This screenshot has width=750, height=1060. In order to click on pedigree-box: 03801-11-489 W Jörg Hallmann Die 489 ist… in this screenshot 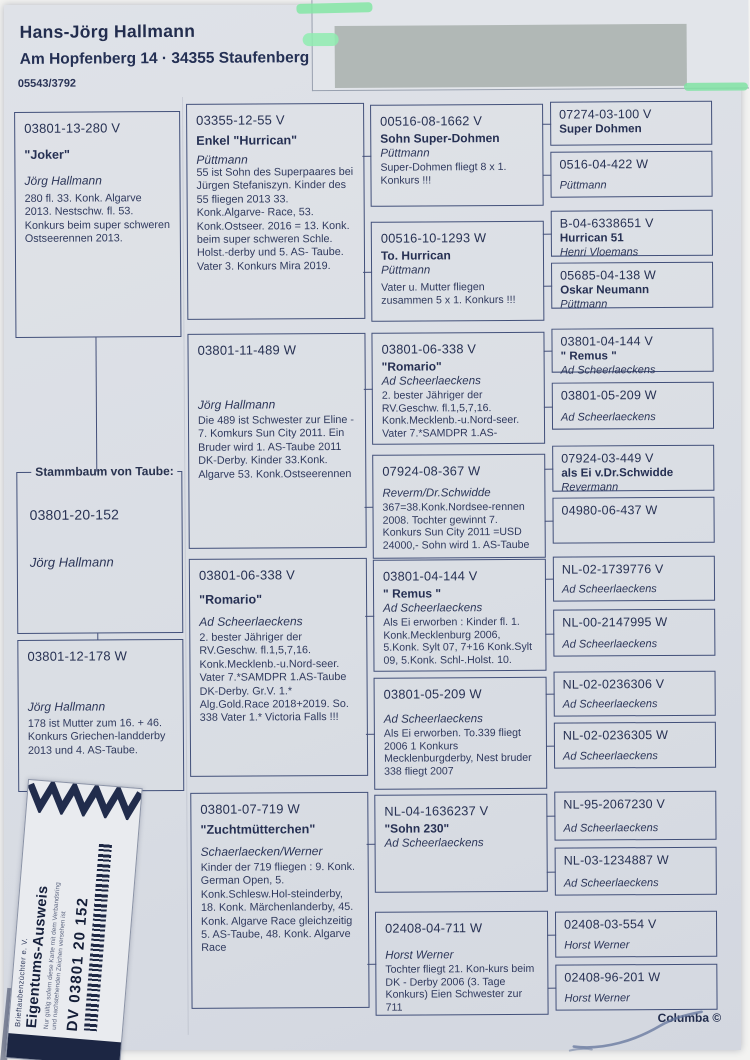, I will do `click(277, 440)`.